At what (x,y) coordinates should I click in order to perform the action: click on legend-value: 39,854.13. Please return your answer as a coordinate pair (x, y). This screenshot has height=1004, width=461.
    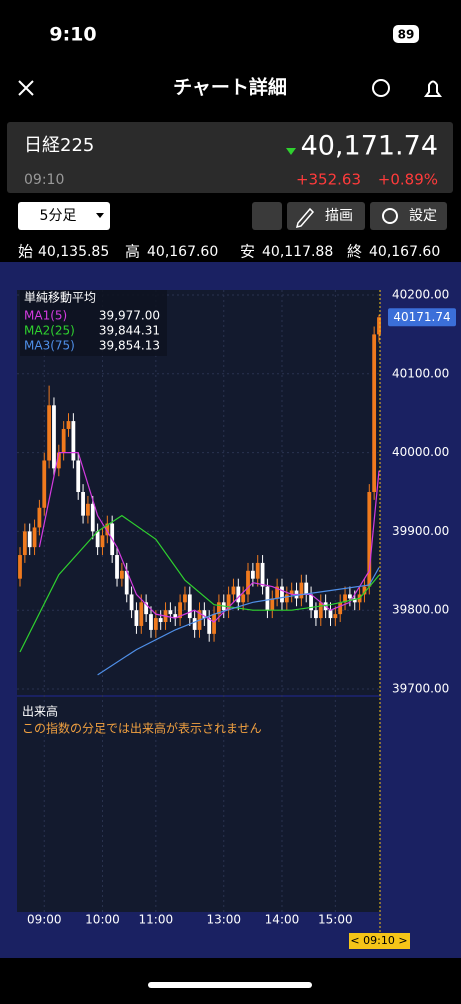
    Looking at the image, I should click on (129, 346).